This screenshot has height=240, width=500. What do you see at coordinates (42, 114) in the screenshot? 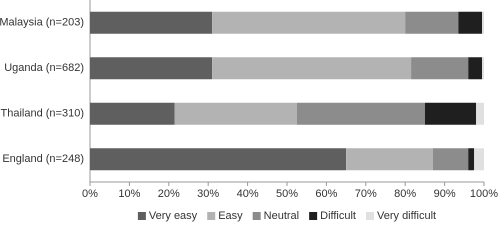
I see `y-tick-label: Thailand (n=310)` at bounding box center [42, 114].